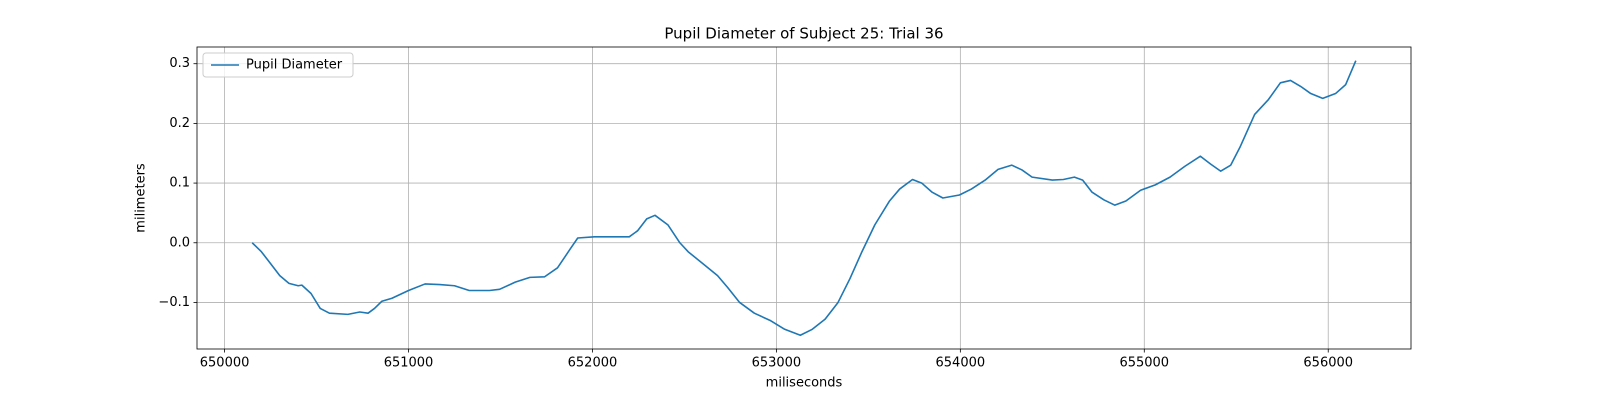 This screenshot has width=1600, height=400. I want to click on x-tick-label: 654000, so click(961, 363).